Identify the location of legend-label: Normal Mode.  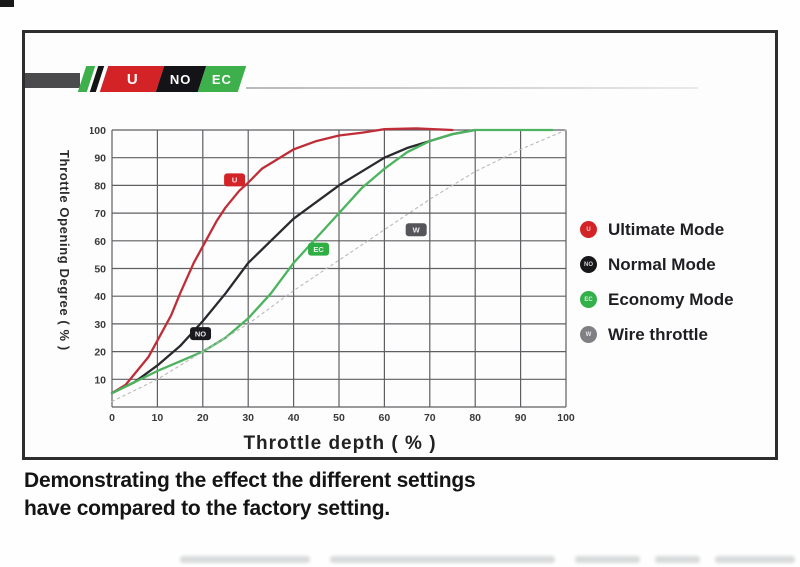
(662, 264).